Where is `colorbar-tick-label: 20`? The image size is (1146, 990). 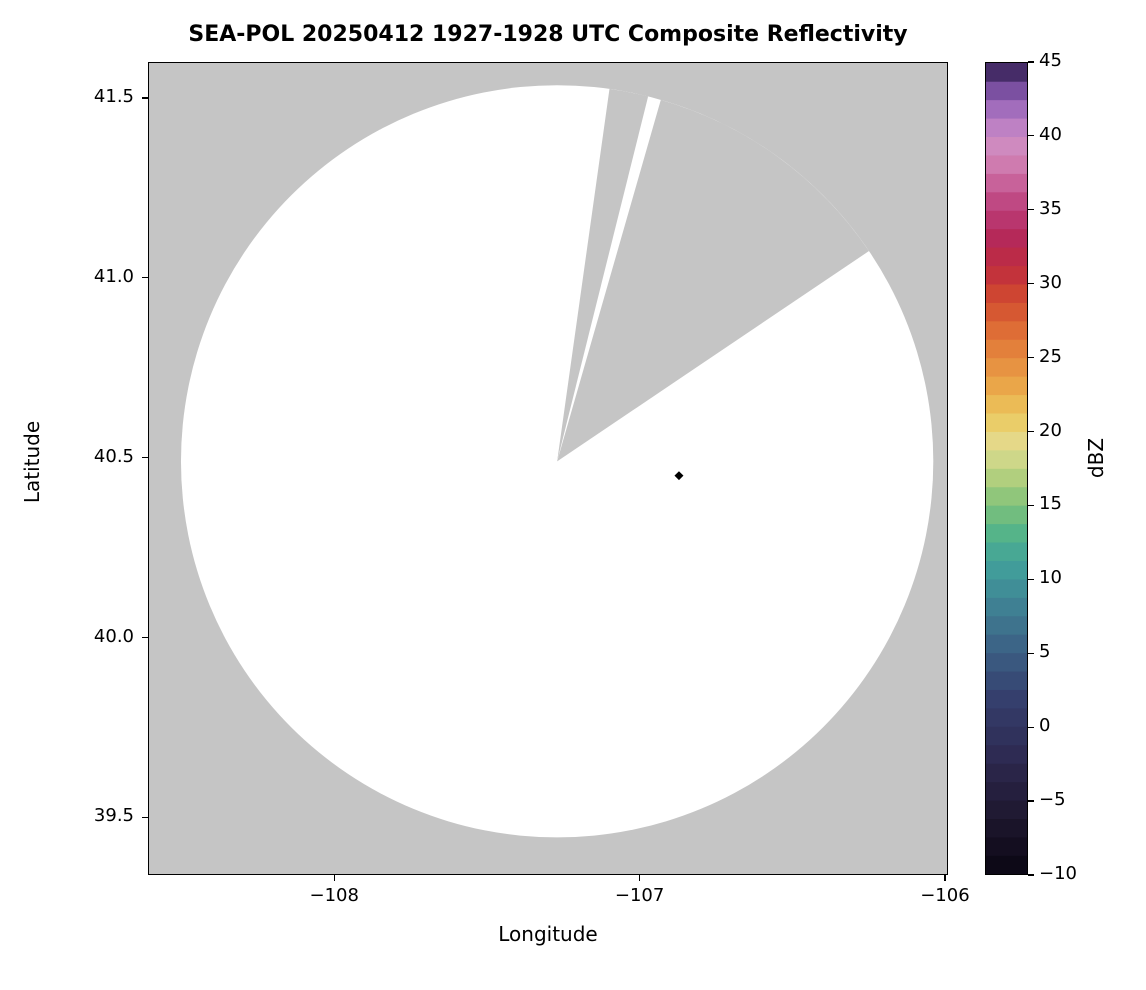
colorbar-tick-label: 20 is located at coordinates (1050, 430).